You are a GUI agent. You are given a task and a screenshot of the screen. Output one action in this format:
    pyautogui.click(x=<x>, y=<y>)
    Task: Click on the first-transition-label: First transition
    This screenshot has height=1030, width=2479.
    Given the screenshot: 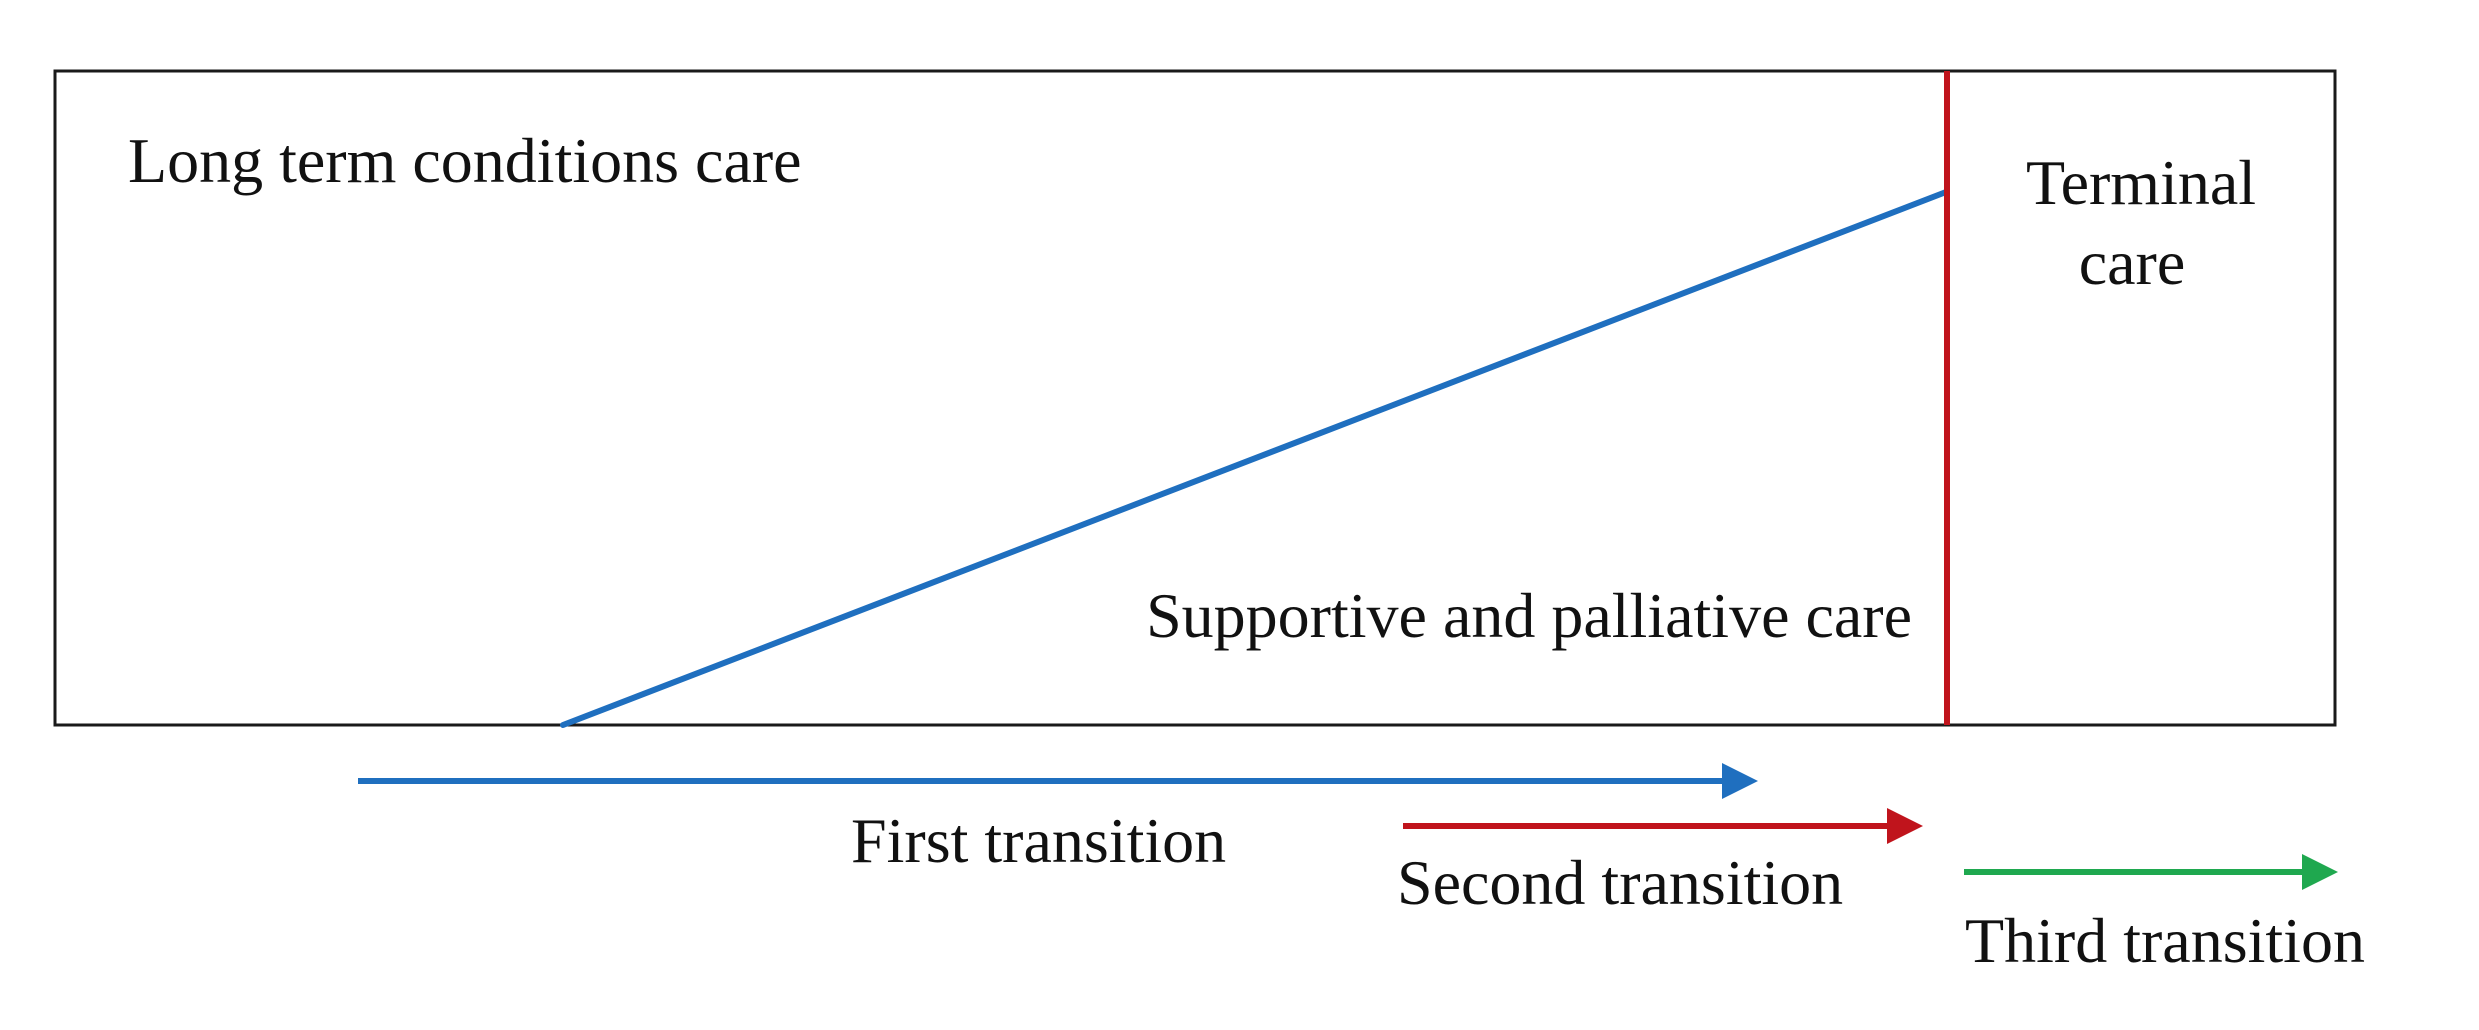 What is the action you would take?
    pyautogui.click(x=1038, y=840)
    